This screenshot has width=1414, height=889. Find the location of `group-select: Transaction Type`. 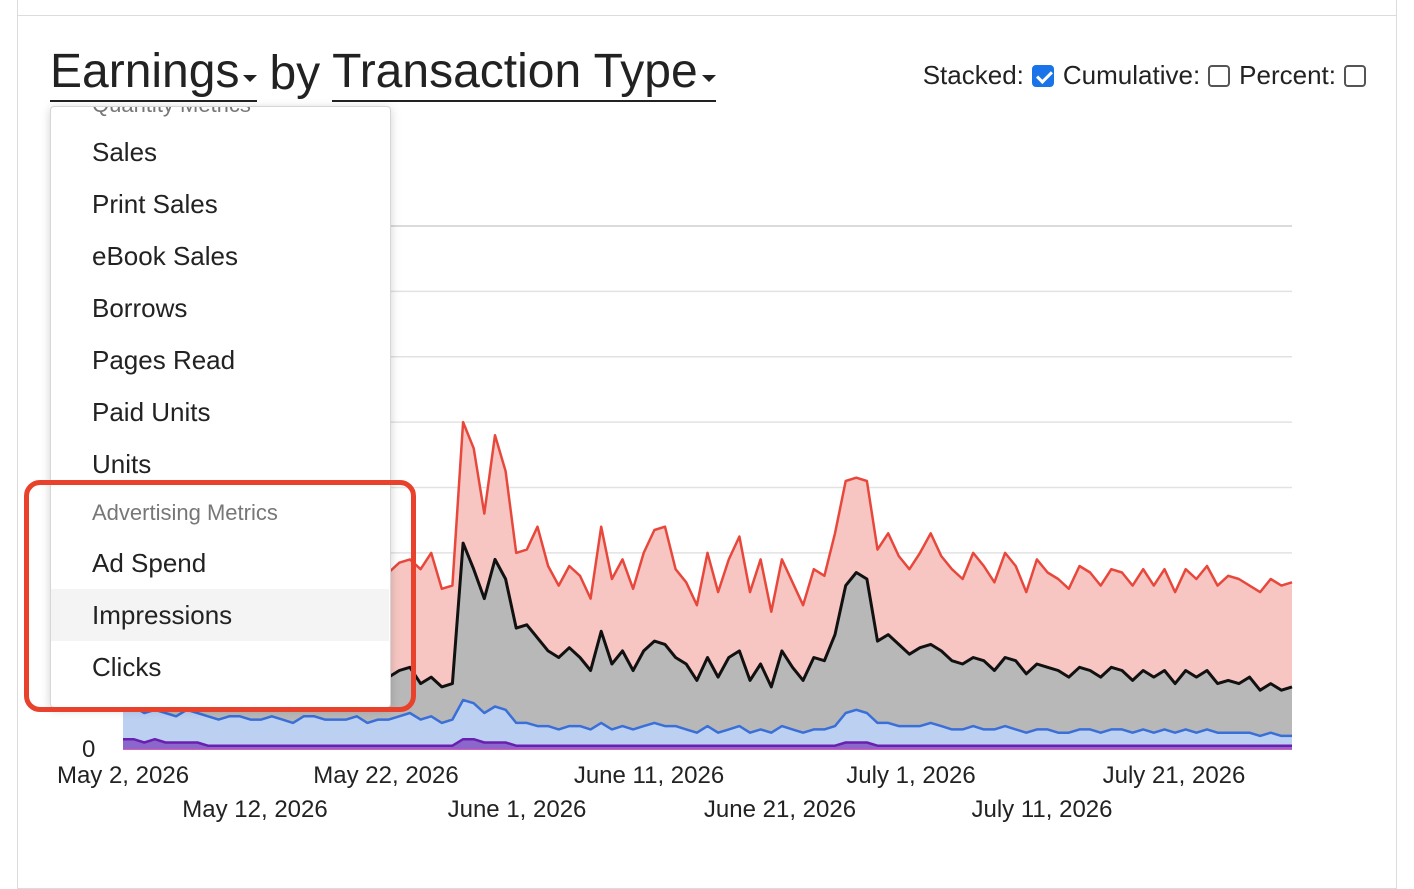

group-select: Transaction Type is located at coordinates (524, 73).